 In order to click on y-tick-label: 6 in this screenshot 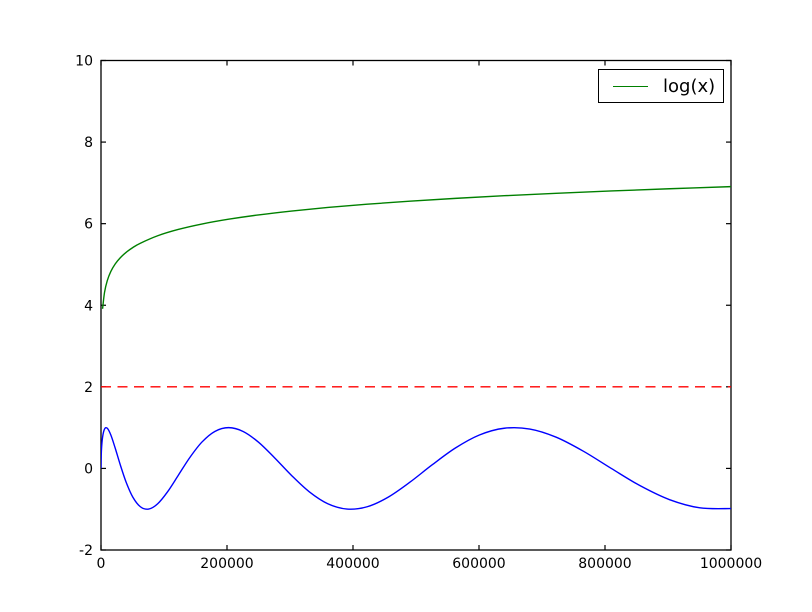, I will do `click(88, 225)`.